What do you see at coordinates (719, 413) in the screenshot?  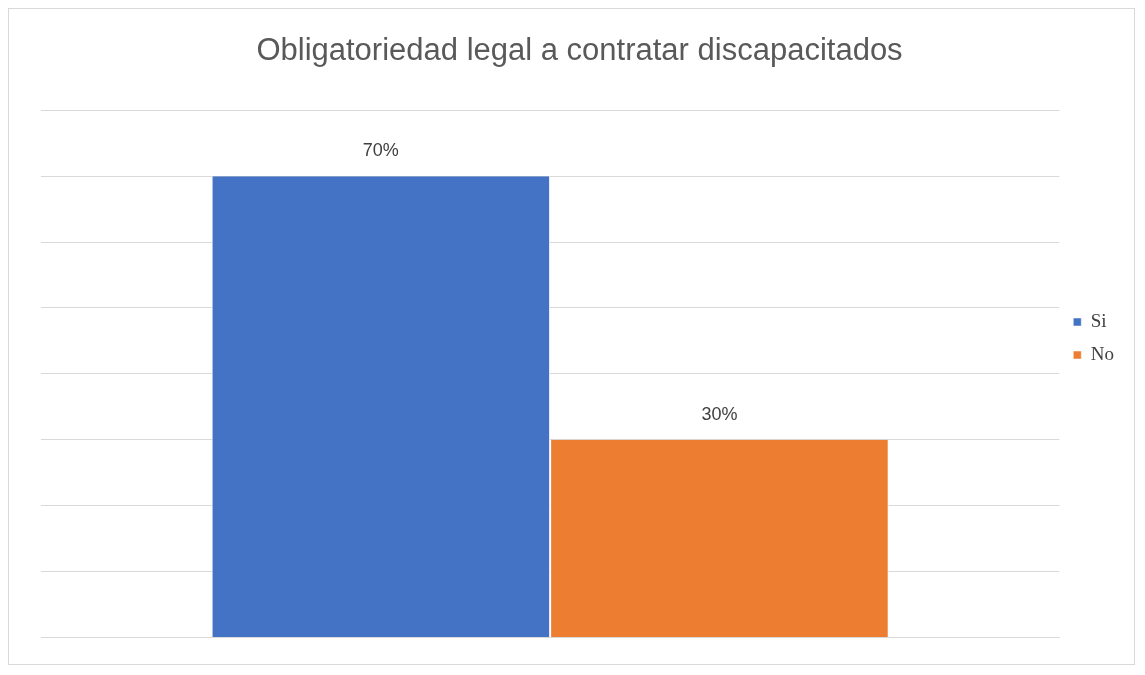 I see `data-label: 30%` at bounding box center [719, 413].